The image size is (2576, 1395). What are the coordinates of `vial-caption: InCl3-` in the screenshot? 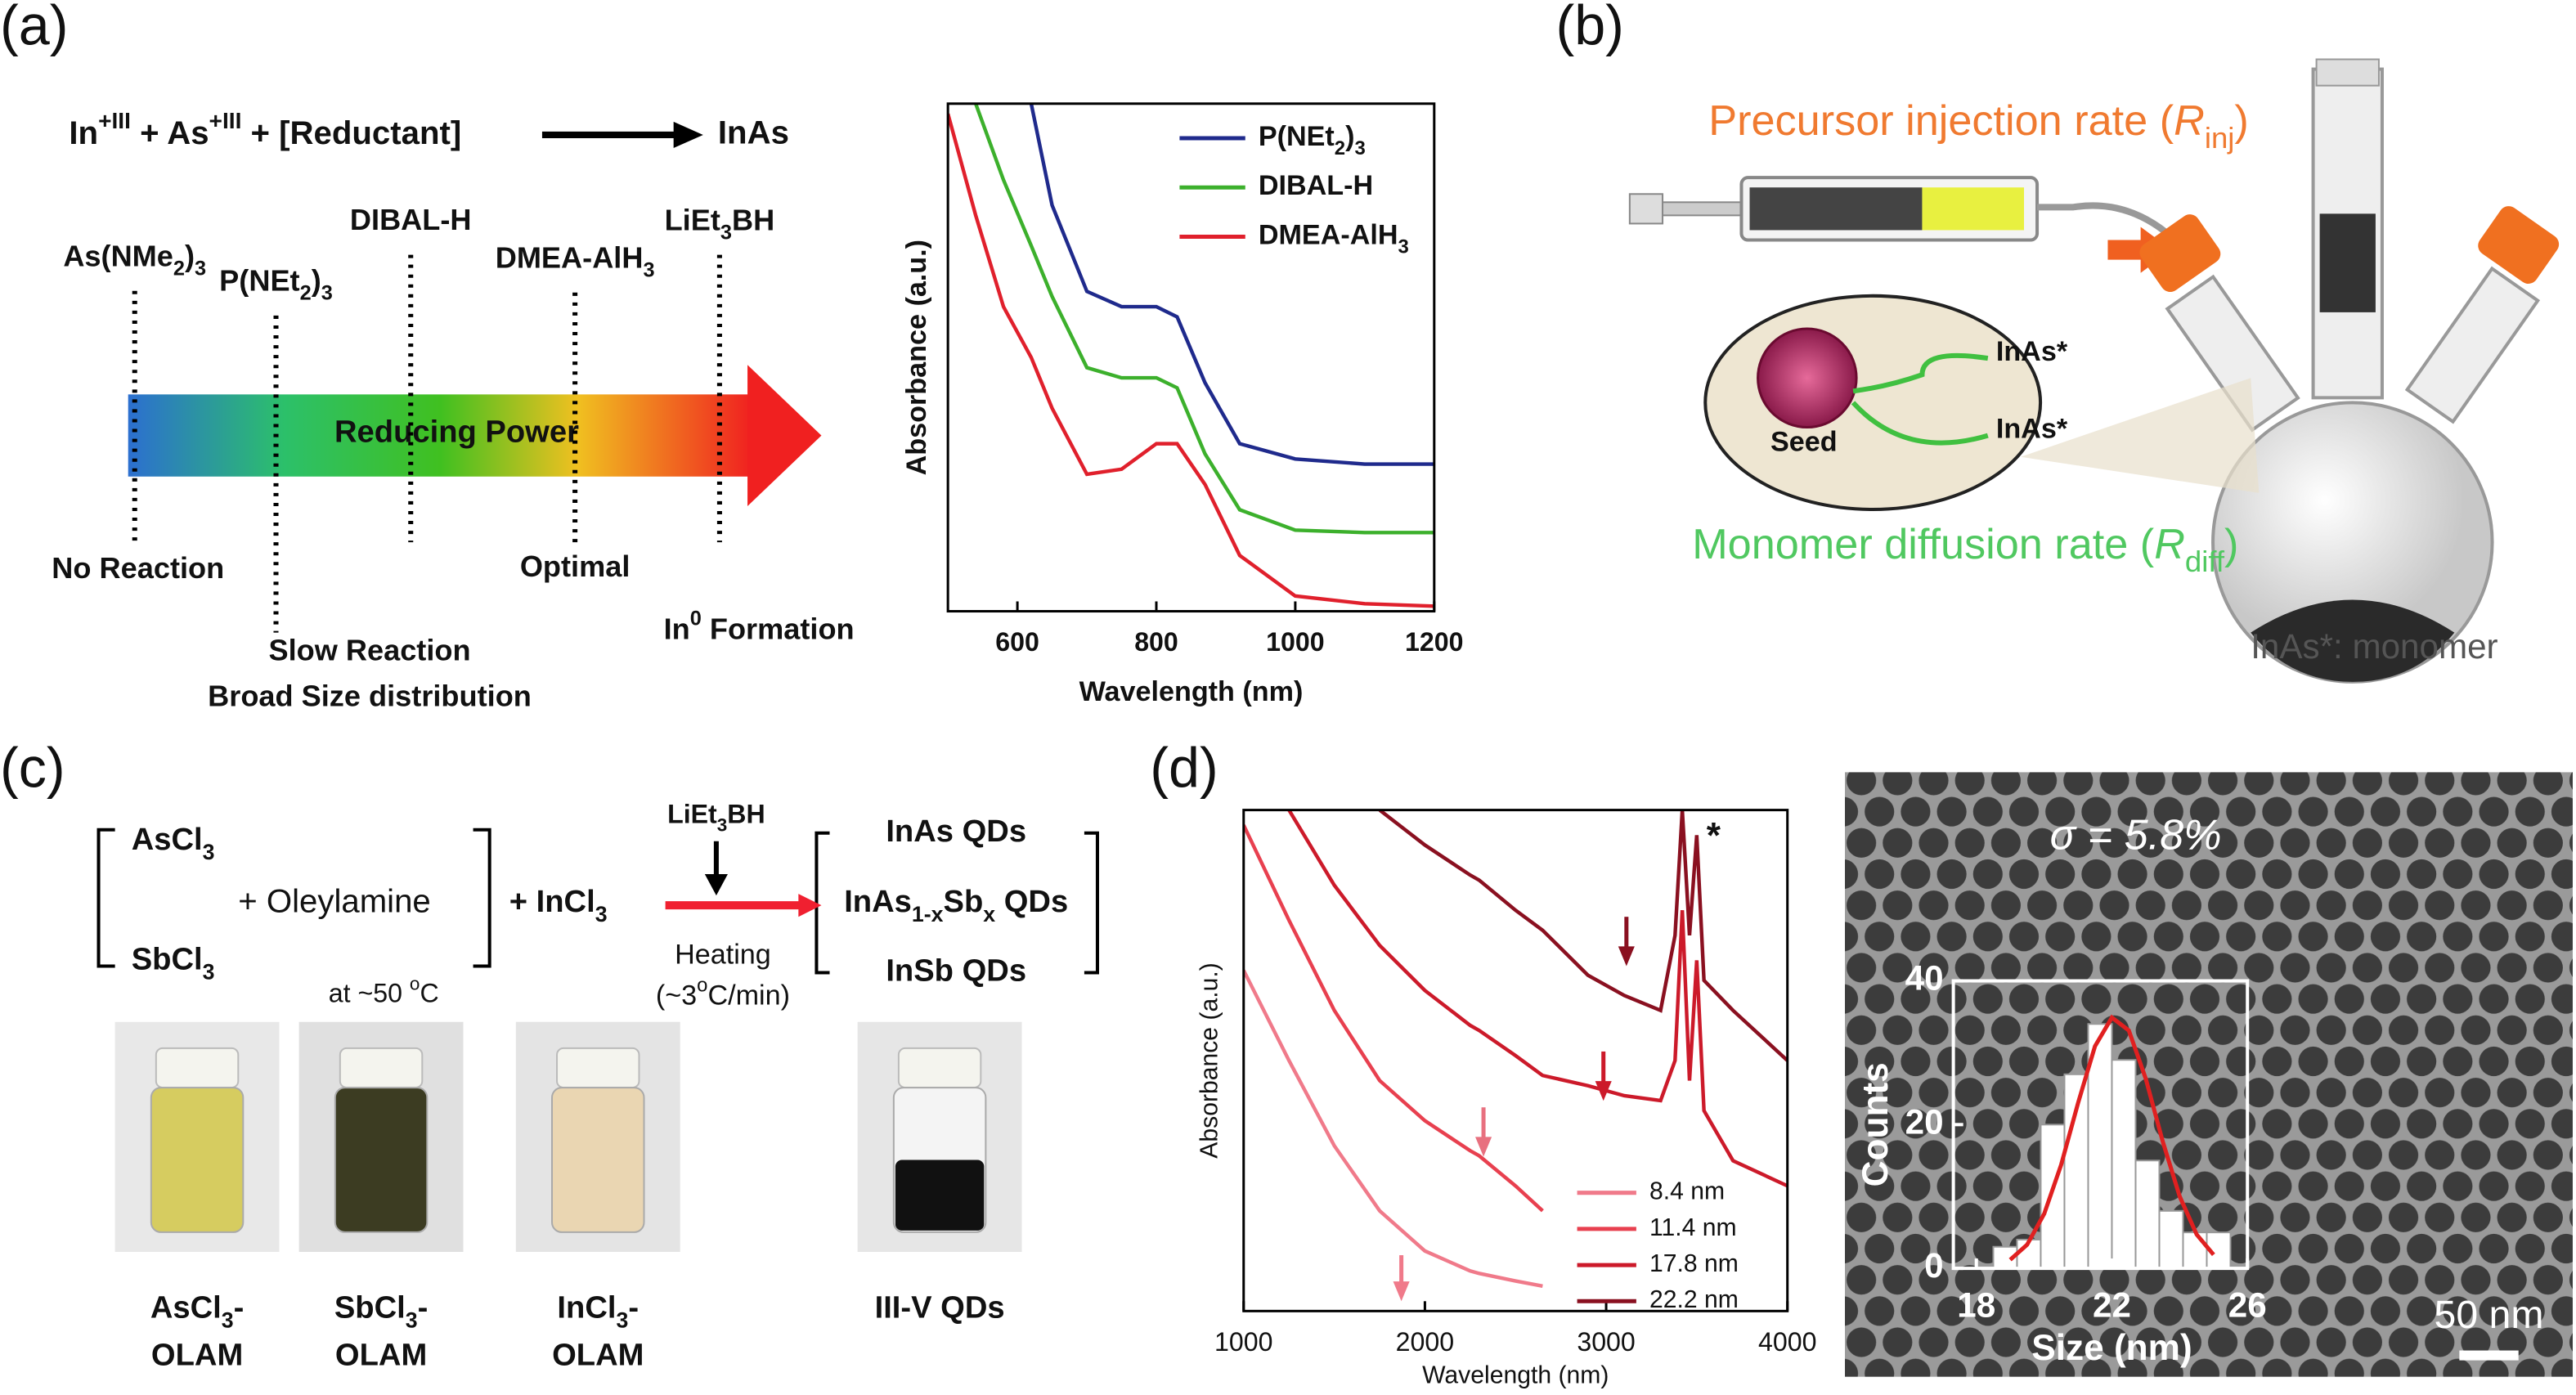 It's located at (598, 1311).